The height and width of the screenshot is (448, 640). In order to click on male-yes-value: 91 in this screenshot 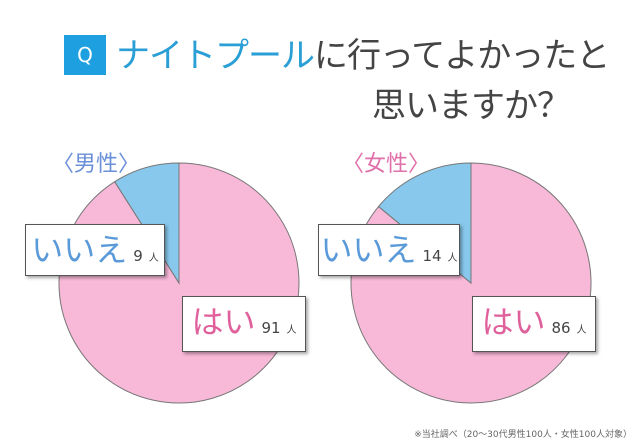, I will do `click(271, 328)`.